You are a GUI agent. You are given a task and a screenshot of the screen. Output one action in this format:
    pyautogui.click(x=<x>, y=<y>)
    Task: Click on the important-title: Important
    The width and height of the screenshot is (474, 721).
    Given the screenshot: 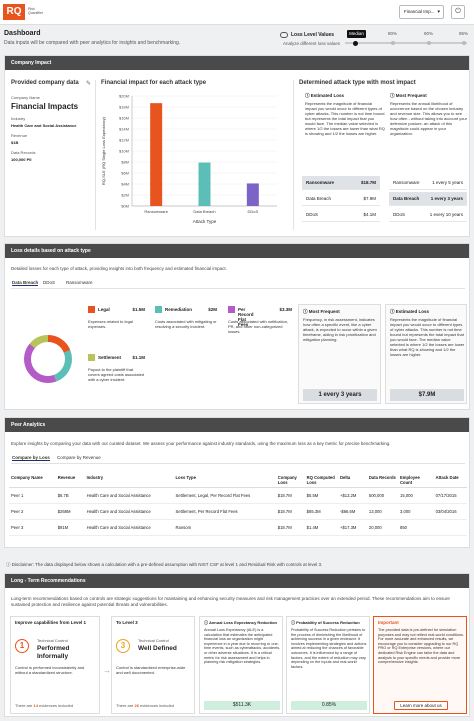 What is the action you would take?
    pyautogui.click(x=388, y=622)
    